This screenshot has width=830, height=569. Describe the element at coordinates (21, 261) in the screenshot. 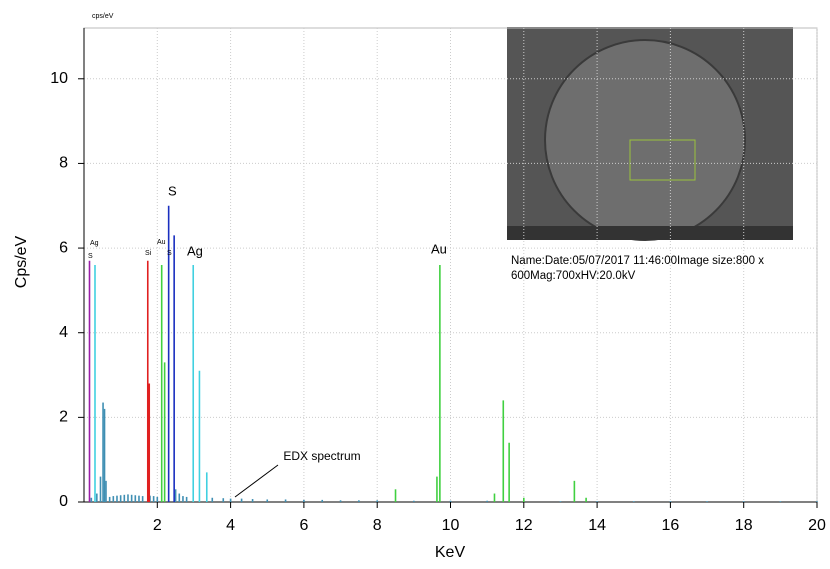

I see `y-axis-label: Cps/eV` at that location.